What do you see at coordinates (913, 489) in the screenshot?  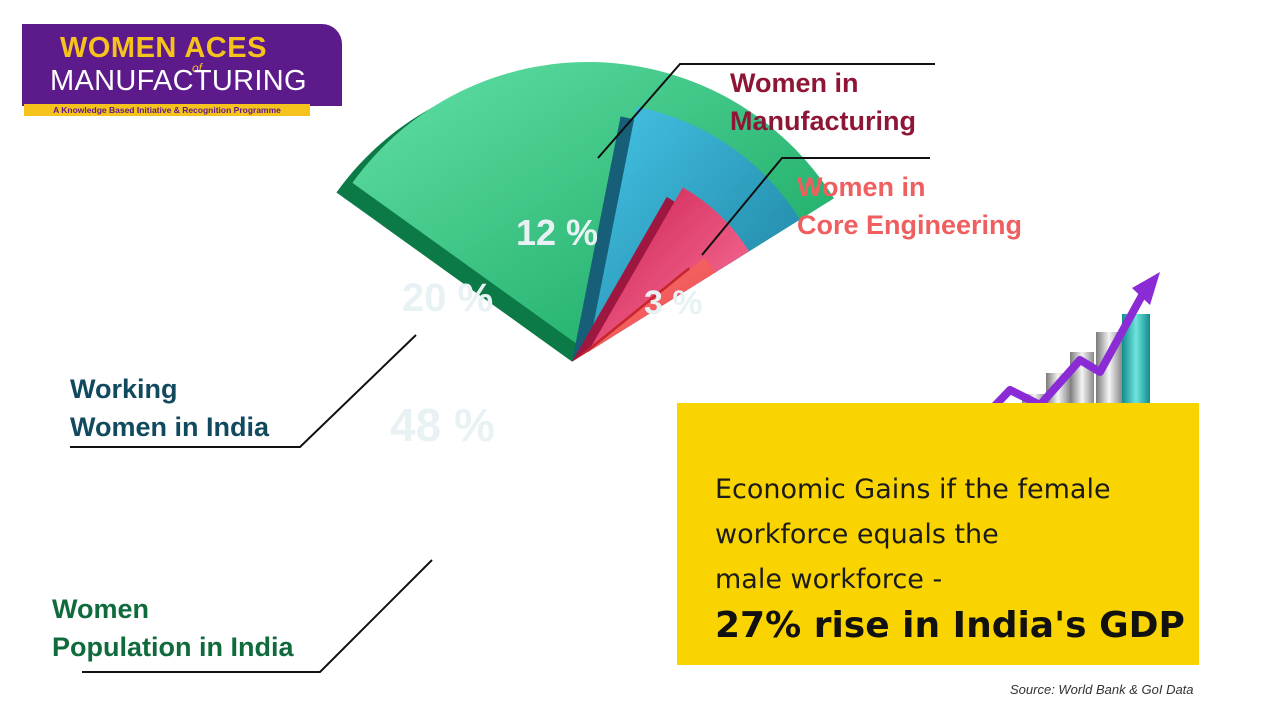 I see `gains-text-line: Economic Gains if the female` at bounding box center [913, 489].